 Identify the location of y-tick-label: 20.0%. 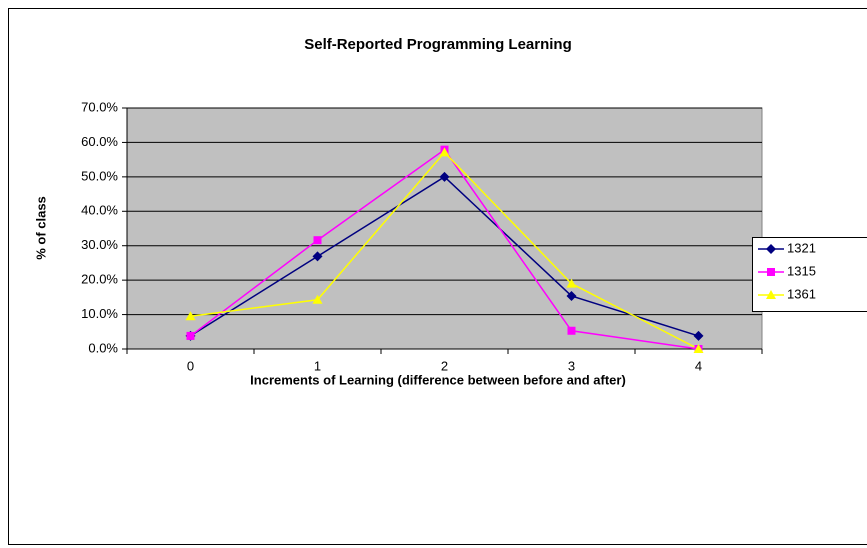
(99, 279).